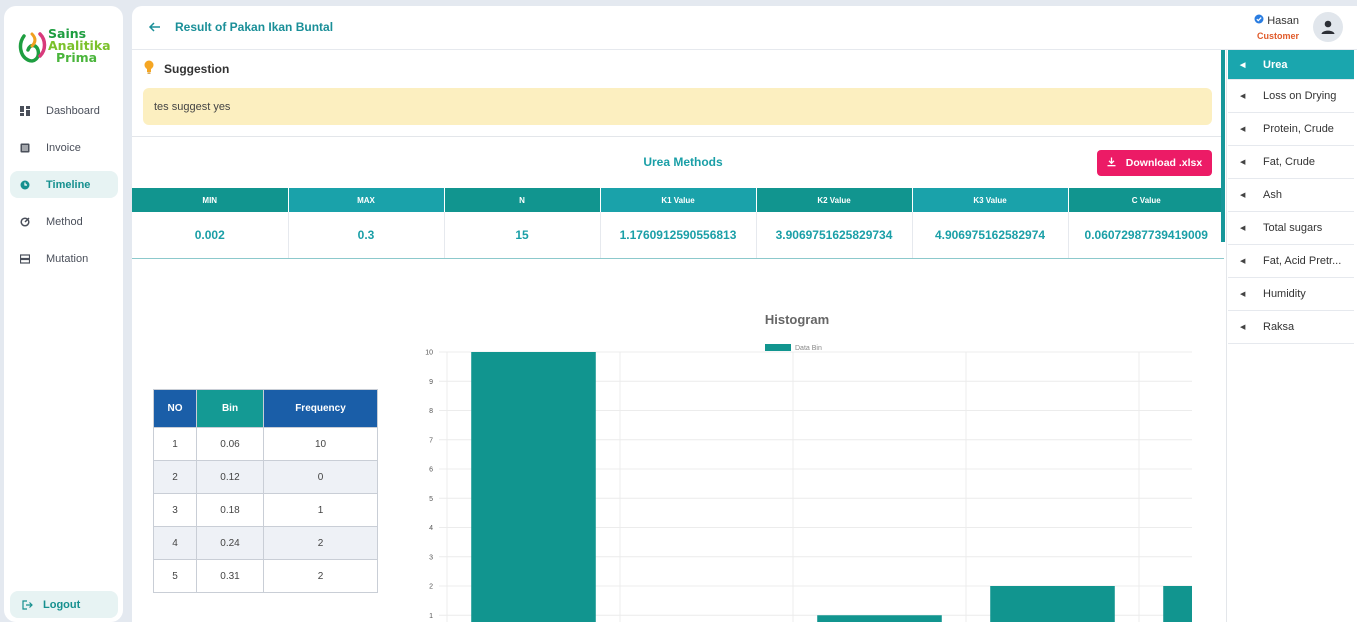 The width and height of the screenshot is (1357, 622). What do you see at coordinates (1291, 65) in the screenshot?
I see `method-item-urea: ◀ Urea` at bounding box center [1291, 65].